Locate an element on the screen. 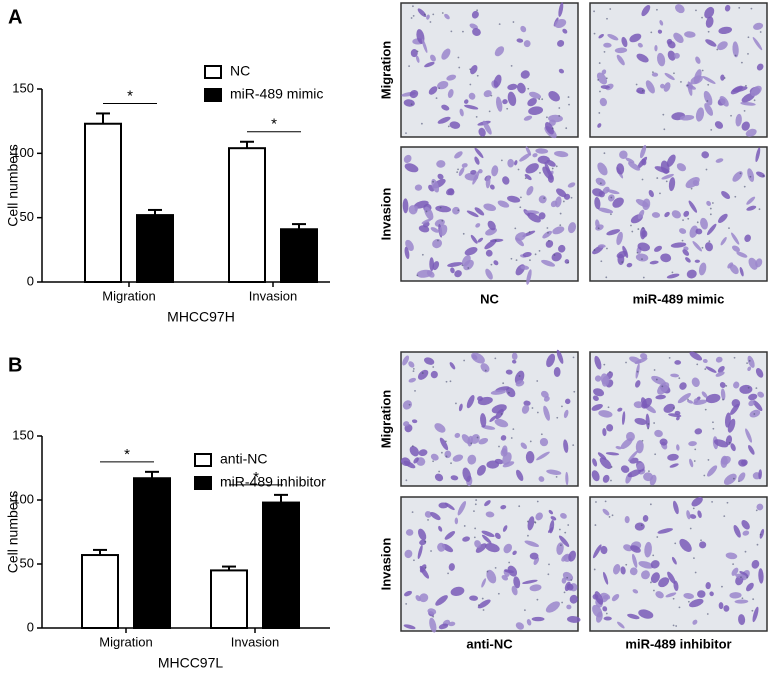 Image resolution: width=770 pixels, height=677 pixels. y-tick-label: 150 is located at coordinates (23, 87).